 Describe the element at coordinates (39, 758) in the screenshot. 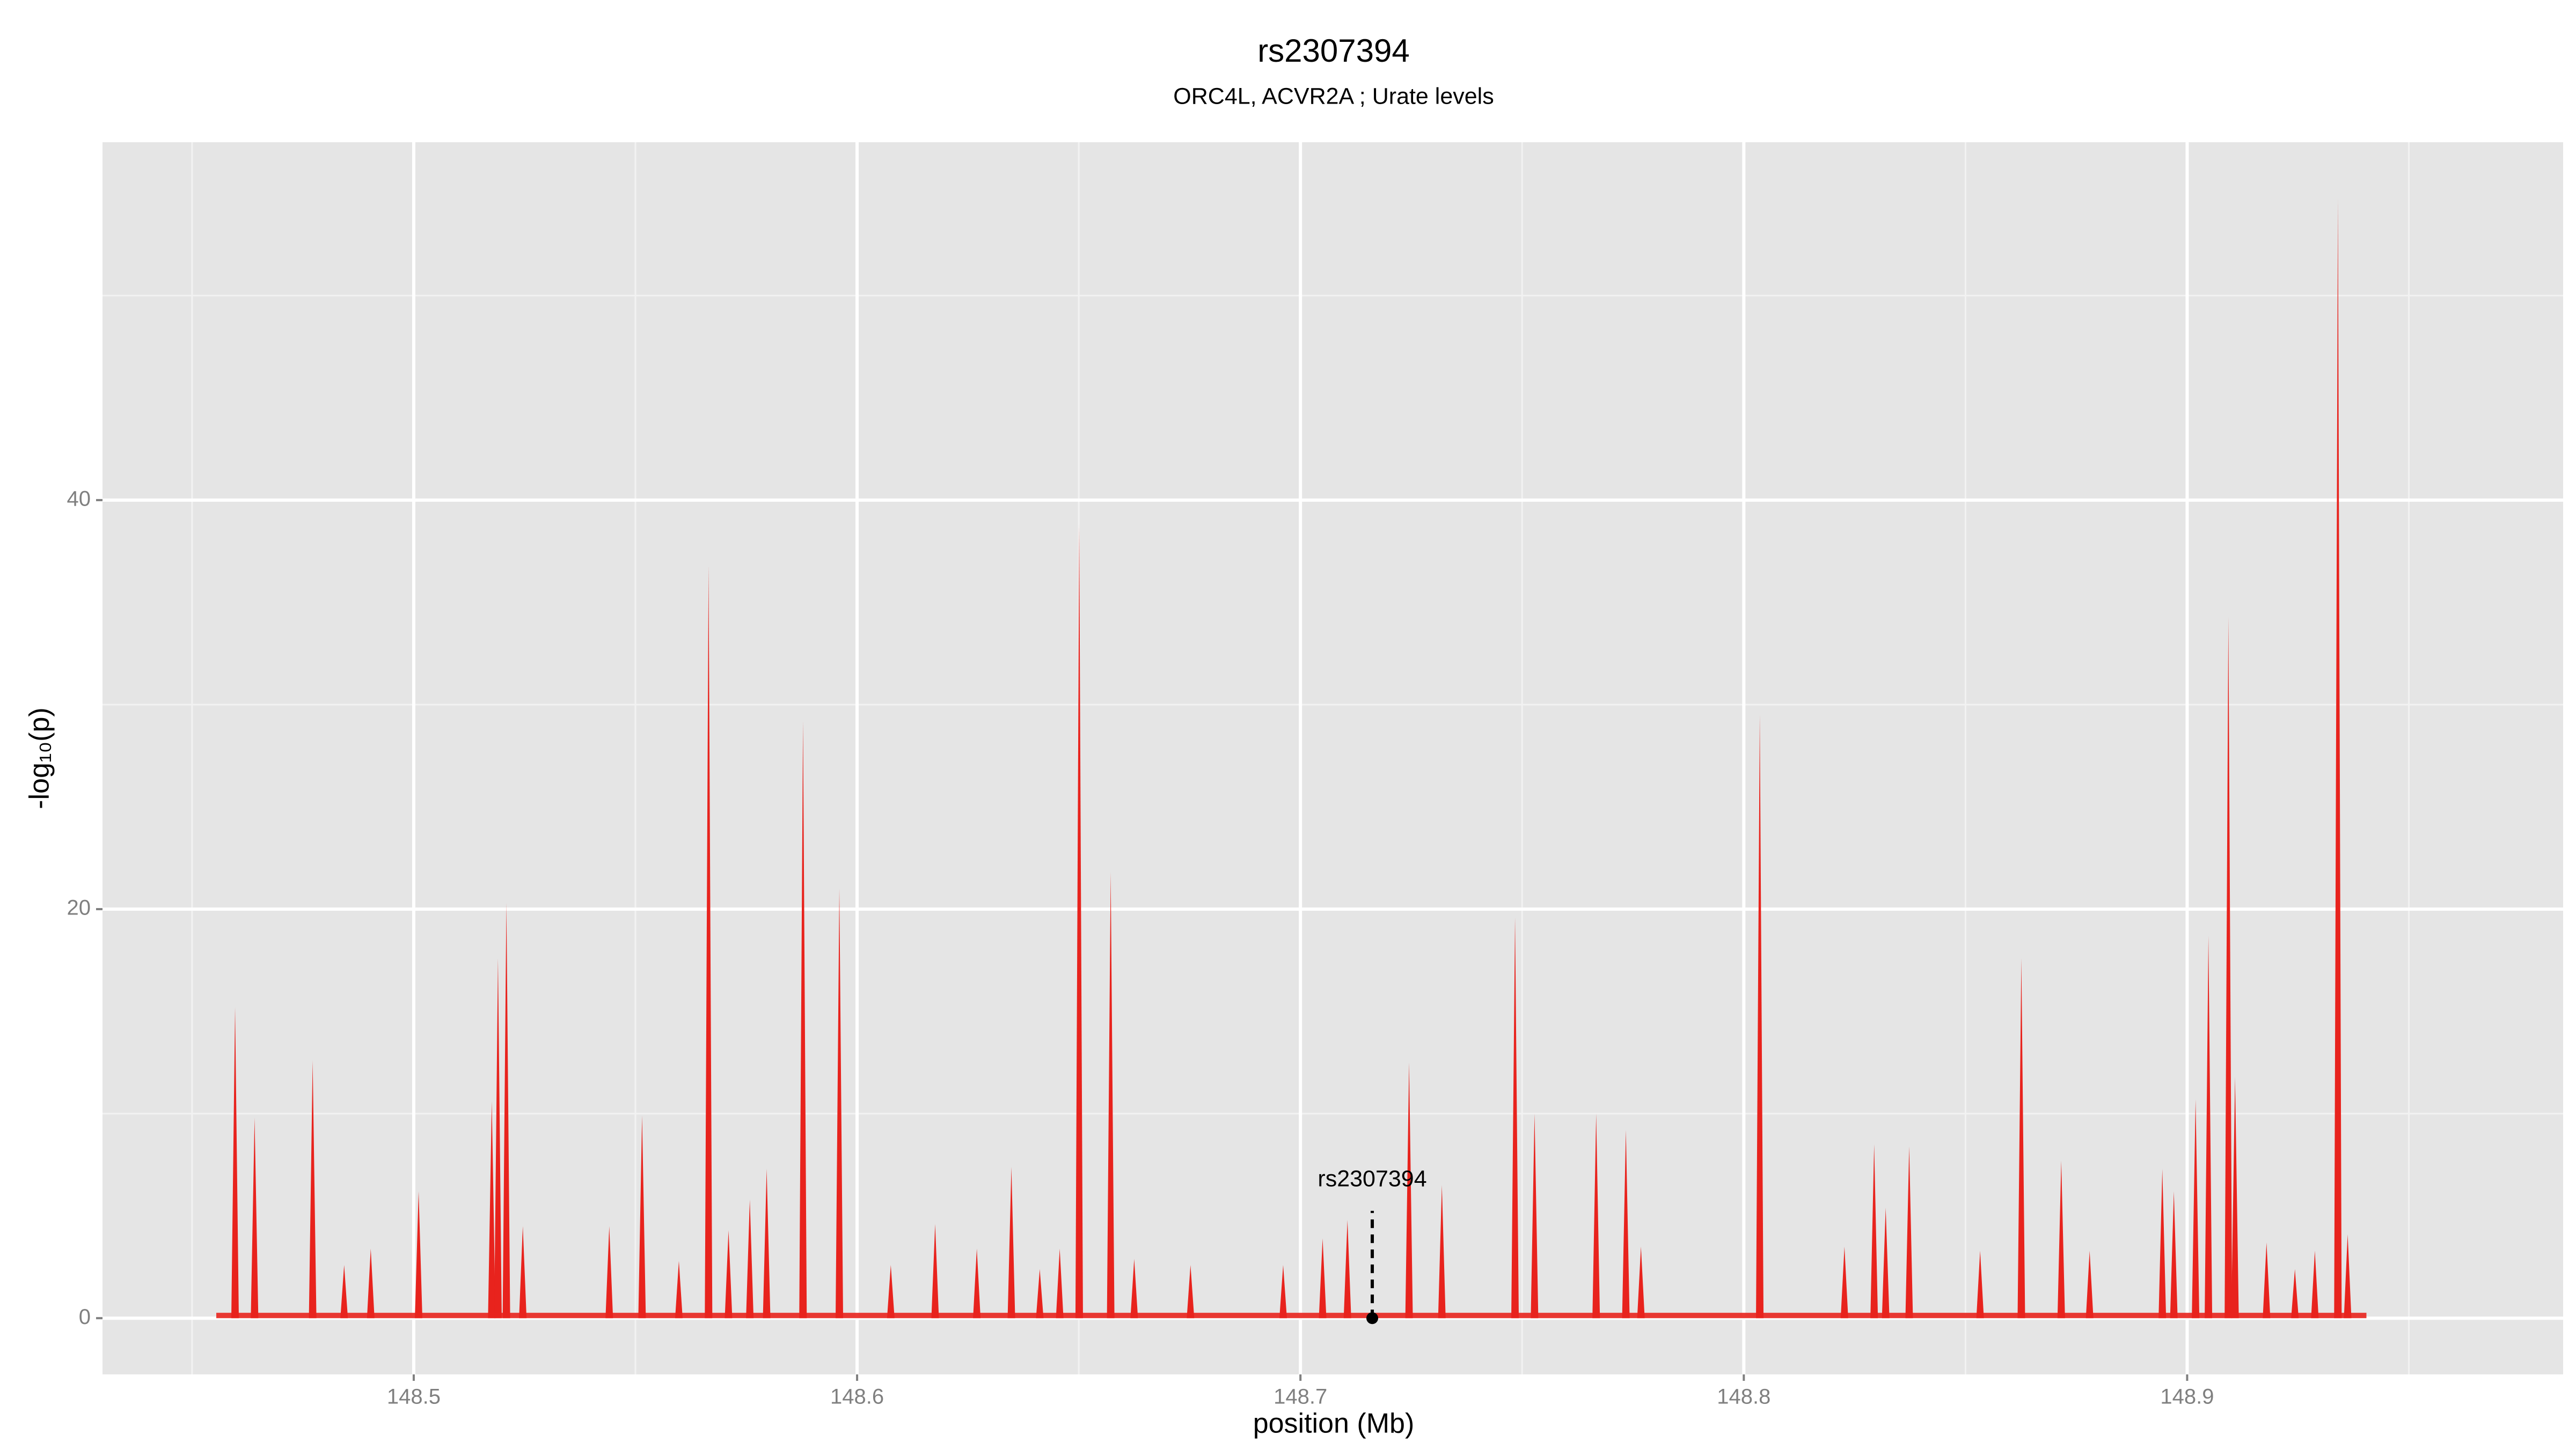

I see `y-axis-label: -log₁₀(p)` at that location.